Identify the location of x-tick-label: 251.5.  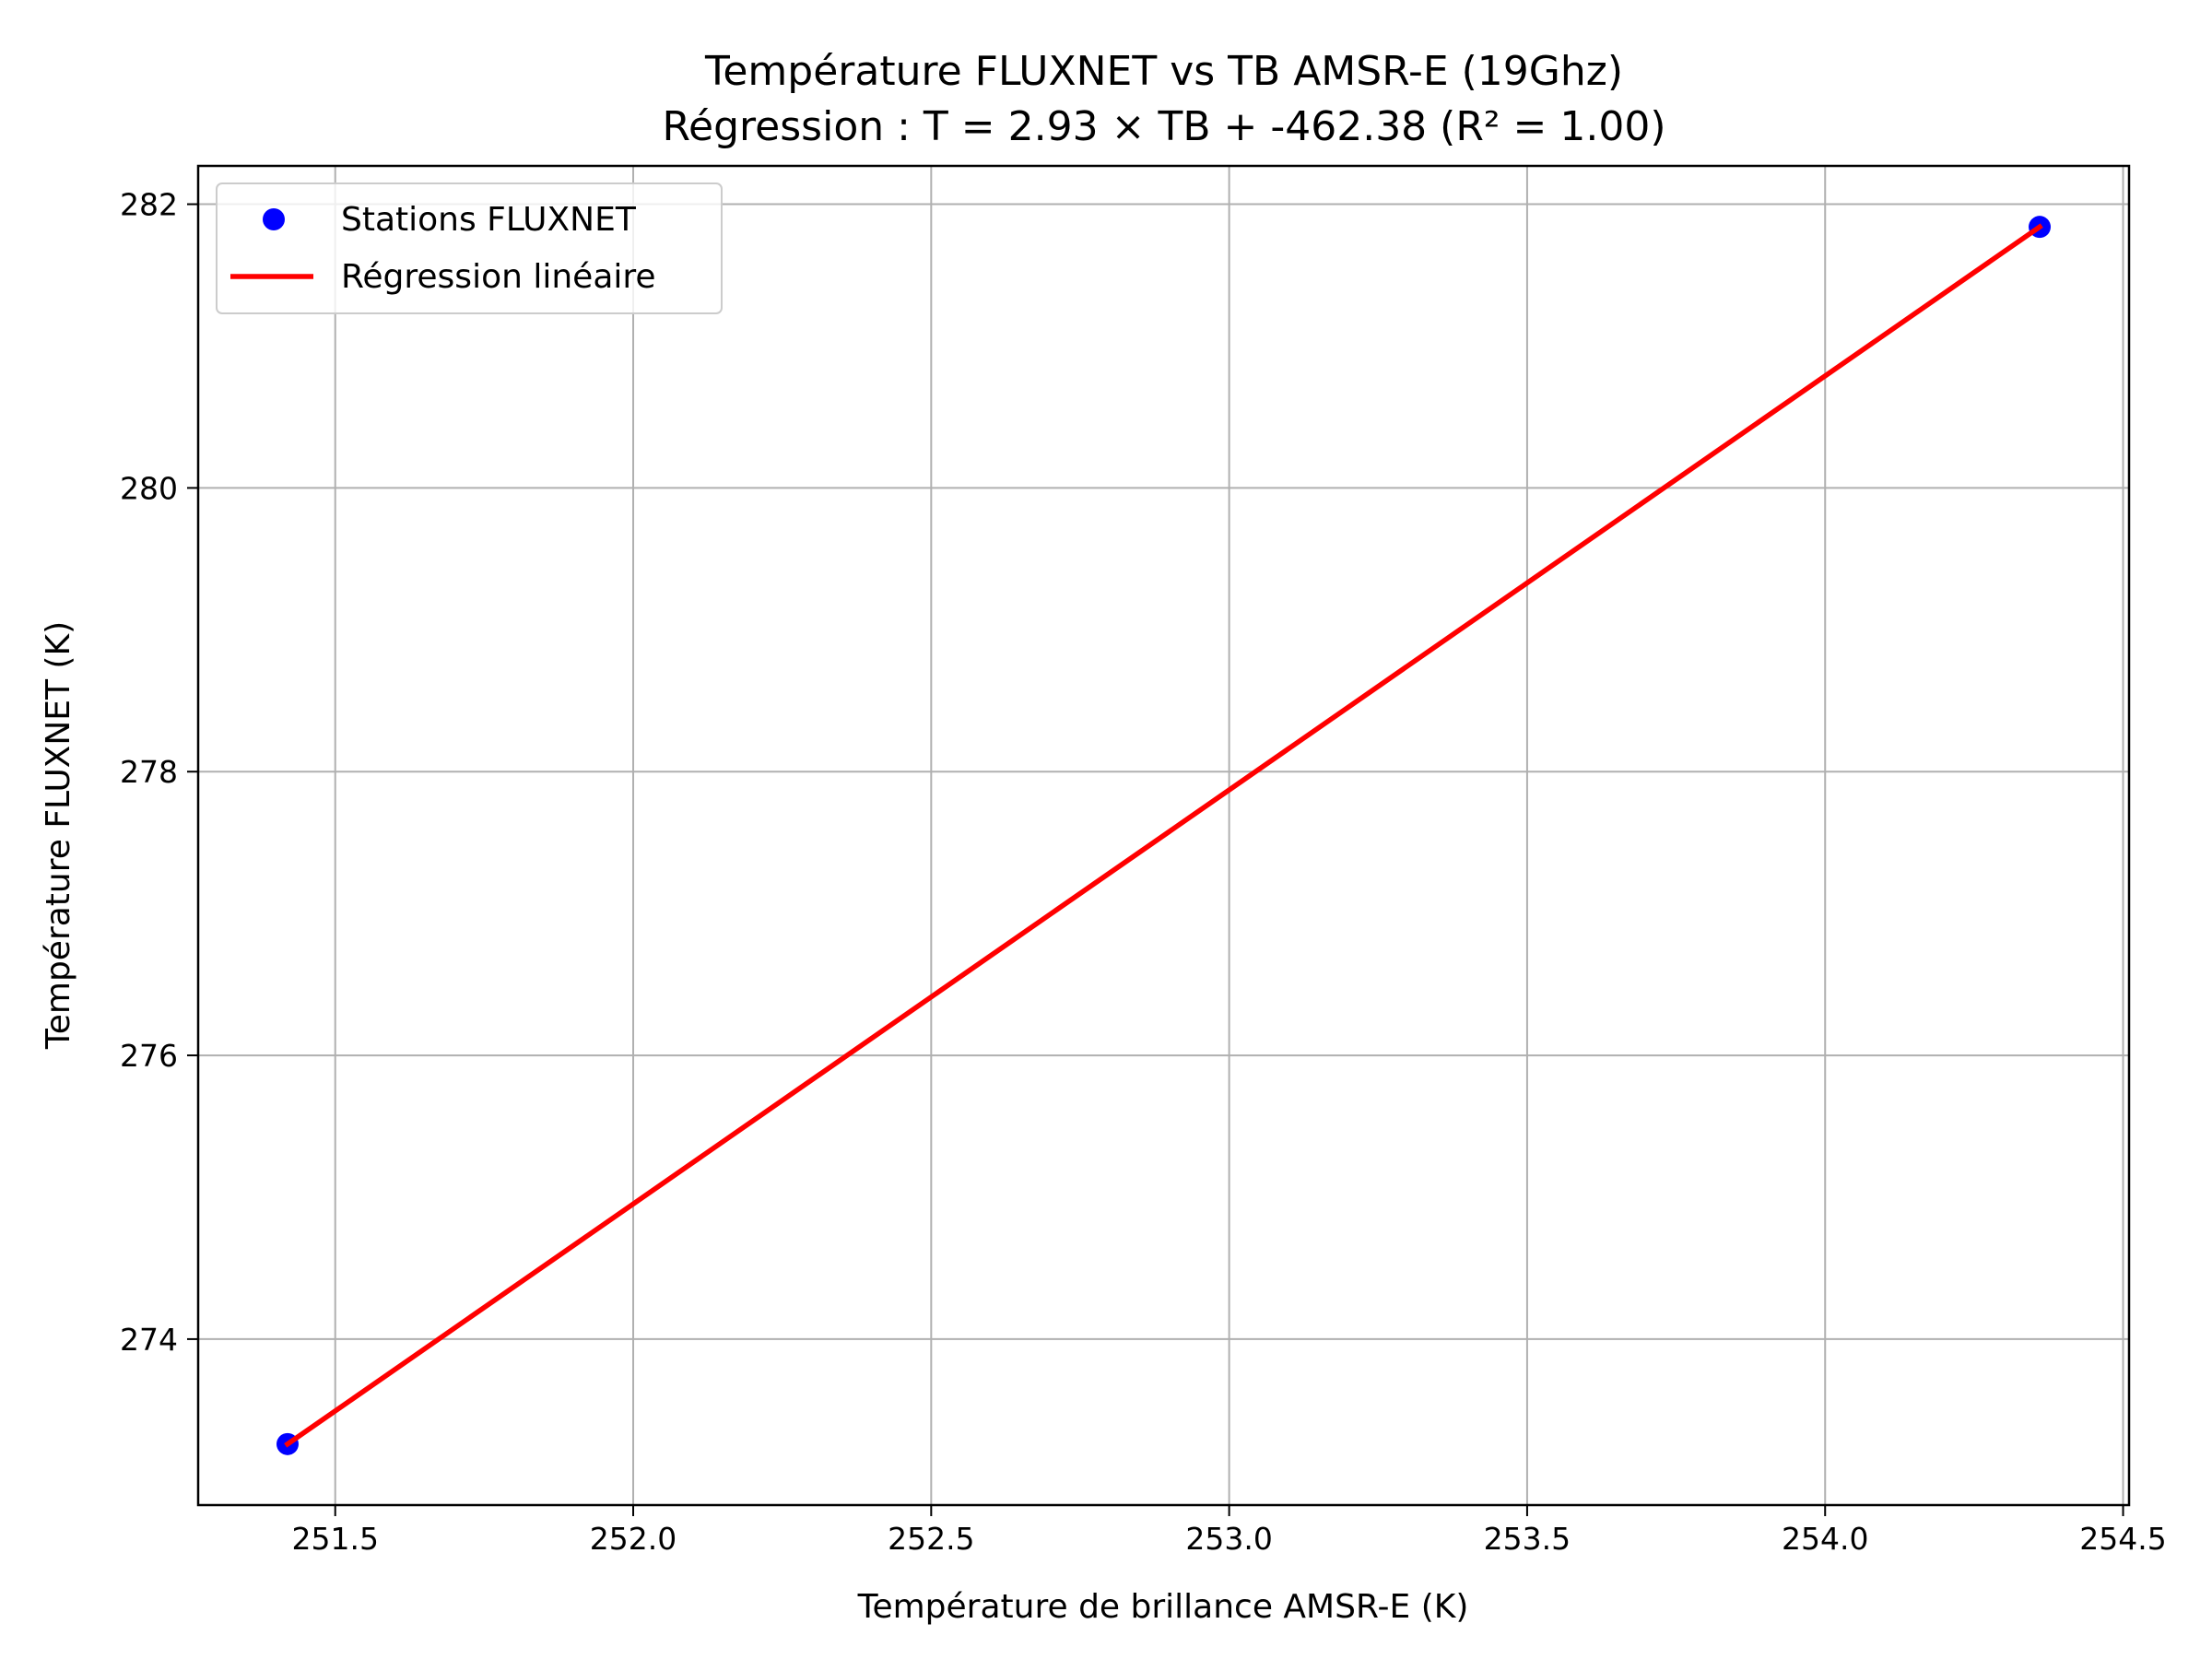
(334, 1539).